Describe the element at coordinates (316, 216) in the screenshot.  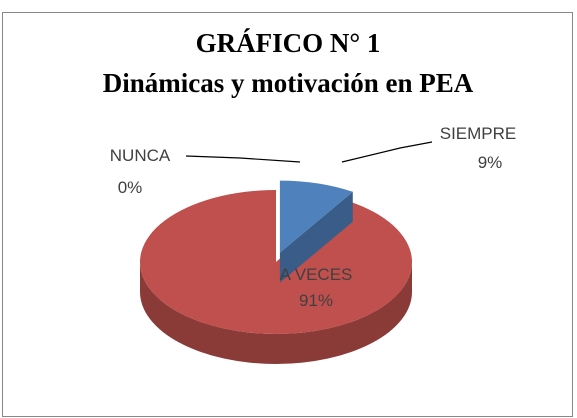
I see `pie-slice` at that location.